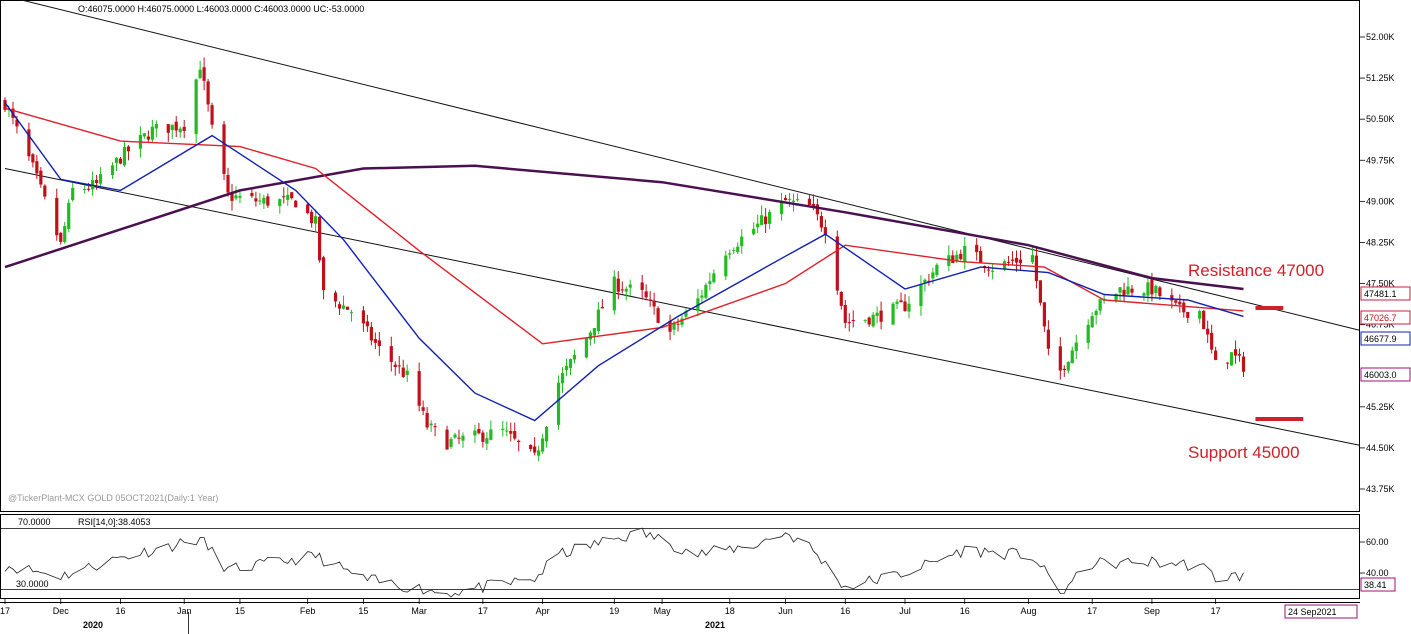 This screenshot has height=634, width=1411. What do you see at coordinates (1092, 611) in the screenshot?
I see `x-tick-label: 17` at bounding box center [1092, 611].